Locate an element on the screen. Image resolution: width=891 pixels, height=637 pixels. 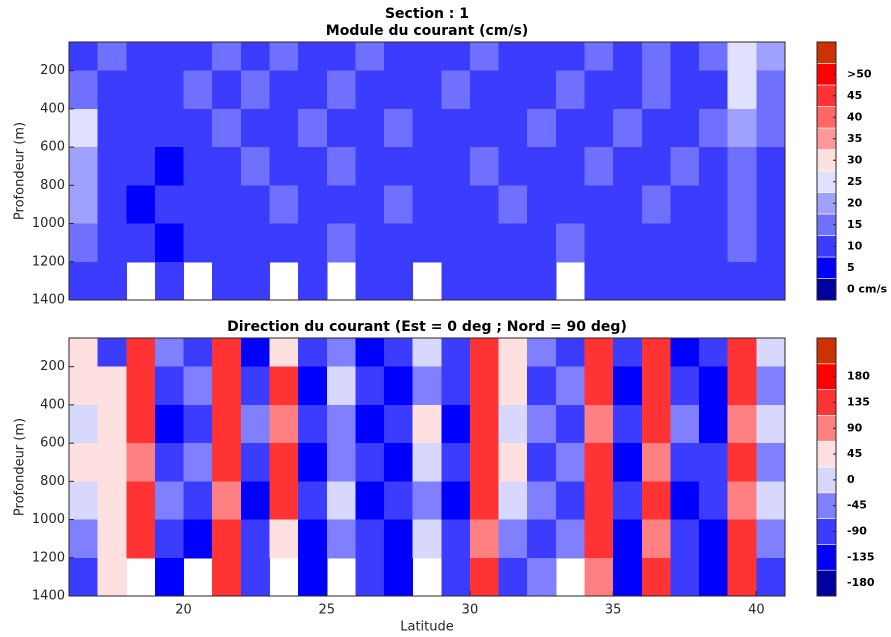
y-tick-label: 1200 is located at coordinates (48, 557).